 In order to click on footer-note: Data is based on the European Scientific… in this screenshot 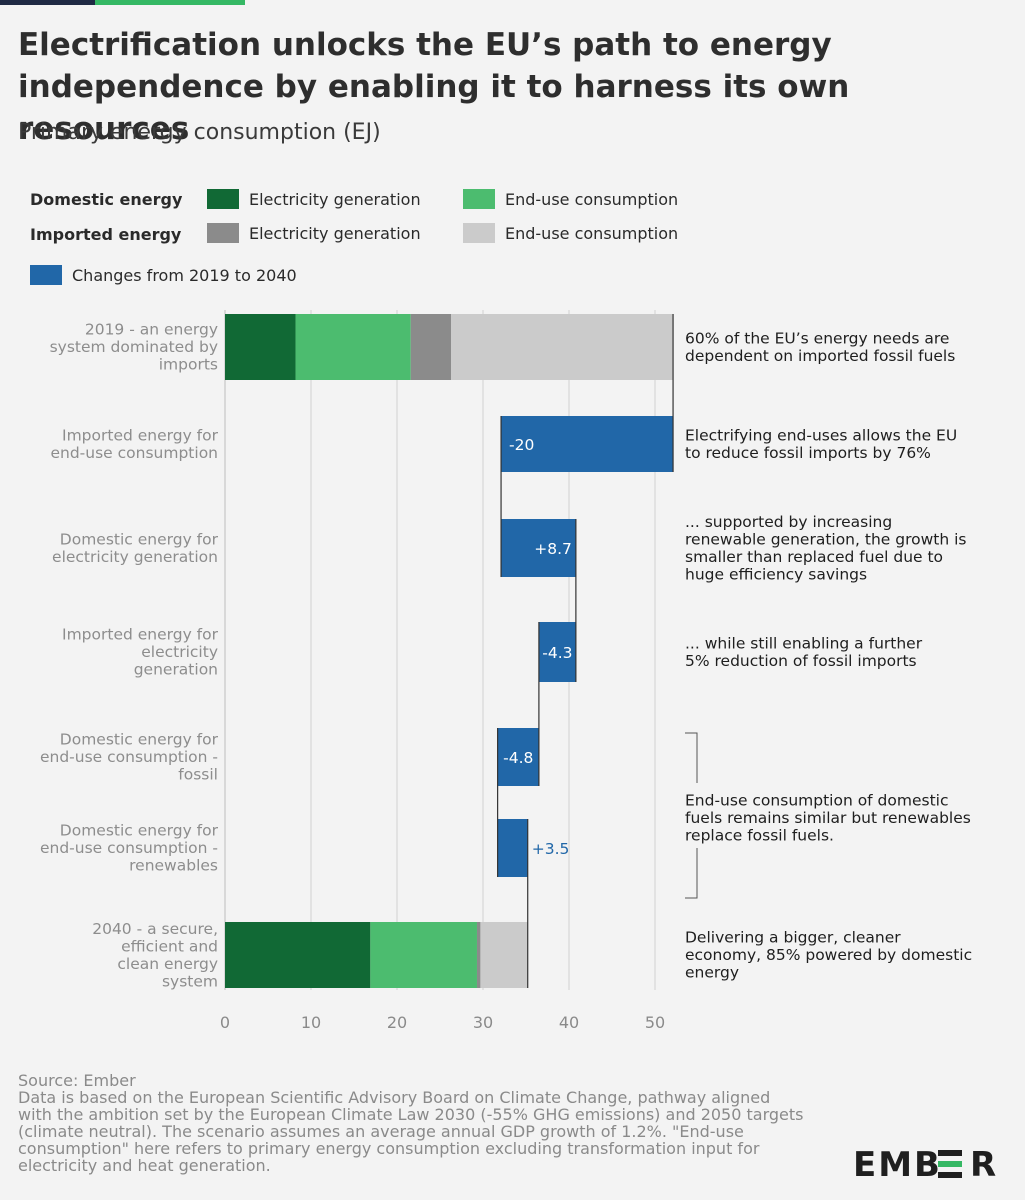, I will do `click(411, 1131)`.